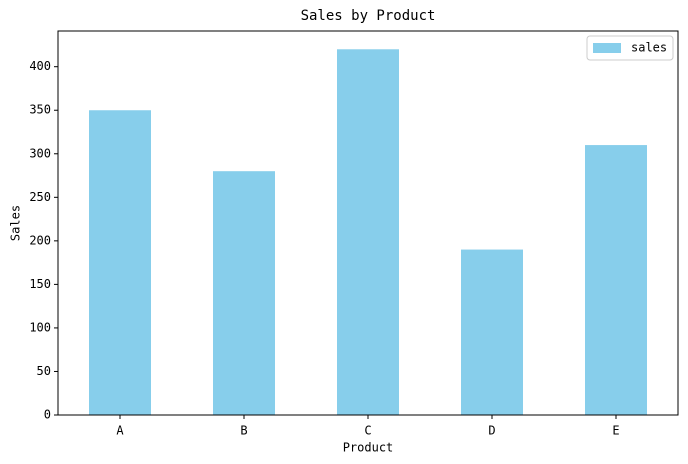 The image size is (688, 464). Describe the element at coordinates (40, 240) in the screenshot. I see `y-tick-label: 200` at that location.